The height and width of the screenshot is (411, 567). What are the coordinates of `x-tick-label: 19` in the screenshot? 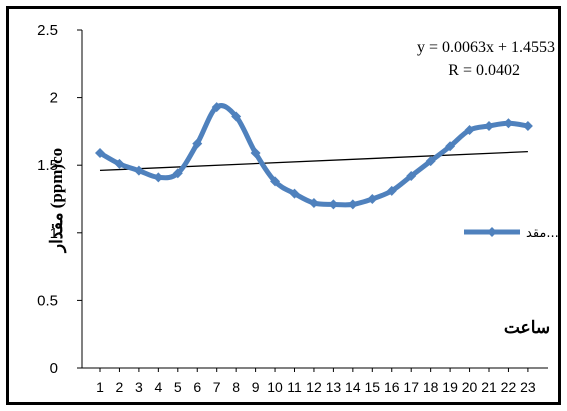 It's located at (450, 387).